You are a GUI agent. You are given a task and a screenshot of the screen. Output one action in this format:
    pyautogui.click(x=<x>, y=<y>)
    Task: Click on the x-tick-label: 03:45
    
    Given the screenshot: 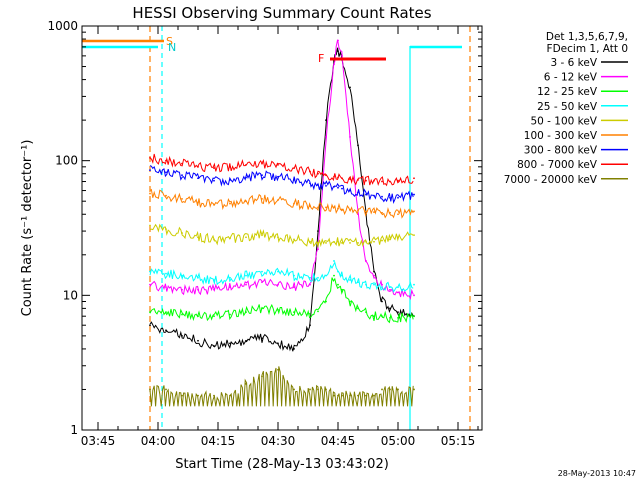 What is the action you would take?
    pyautogui.click(x=98, y=441)
    